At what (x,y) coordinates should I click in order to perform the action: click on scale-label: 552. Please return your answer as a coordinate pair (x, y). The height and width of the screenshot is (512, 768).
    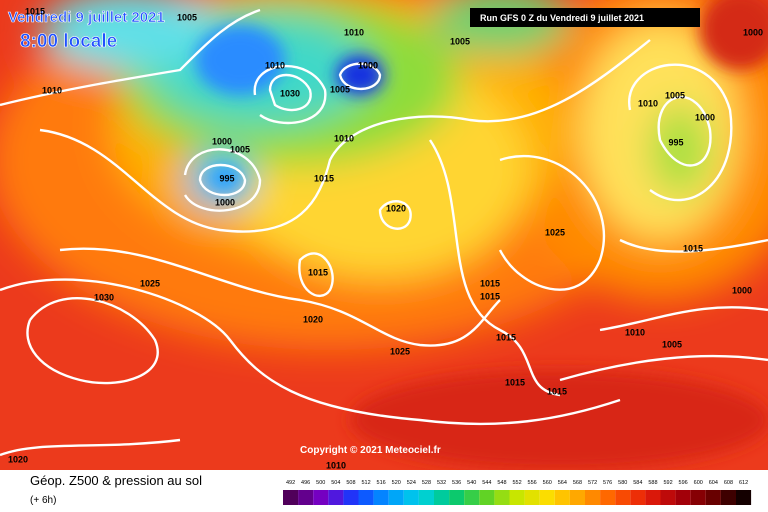
    Looking at the image, I should click on (516, 483).